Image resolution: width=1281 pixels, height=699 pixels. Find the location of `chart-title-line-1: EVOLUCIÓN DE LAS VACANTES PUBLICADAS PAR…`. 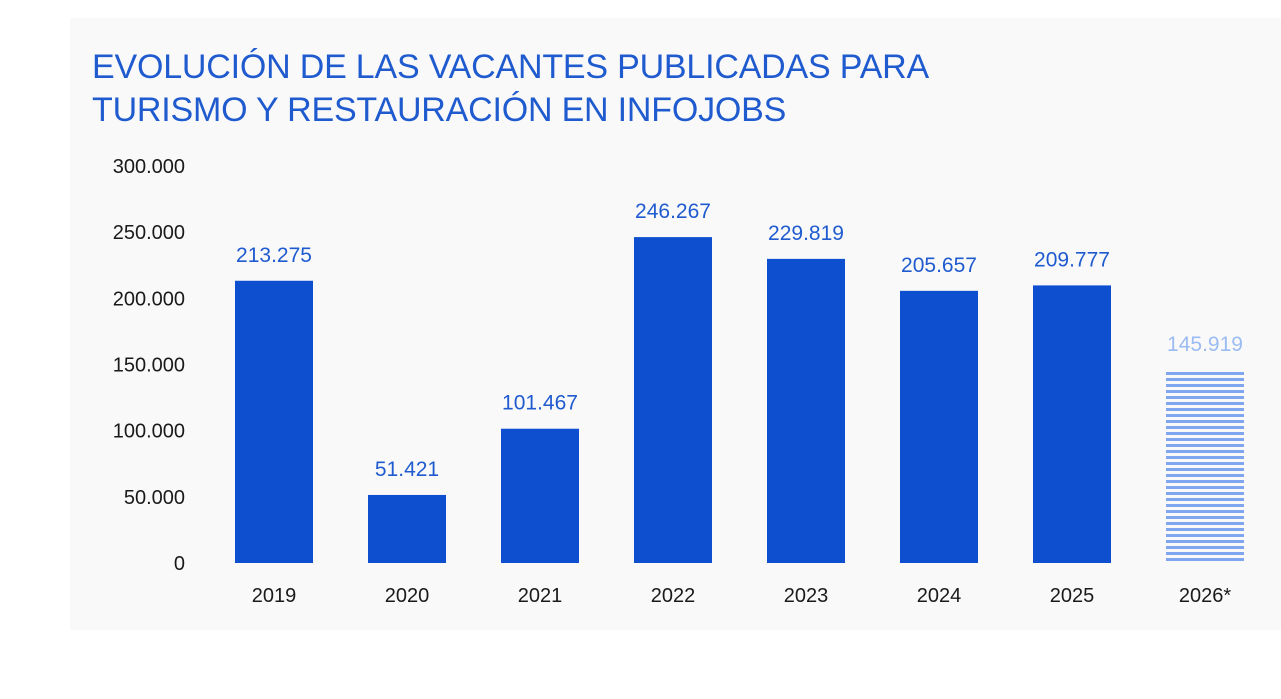

chart-title-line-1: EVOLUCIÓN DE LAS VACANTES PUBLICADAS PAR… is located at coordinates (511, 67).